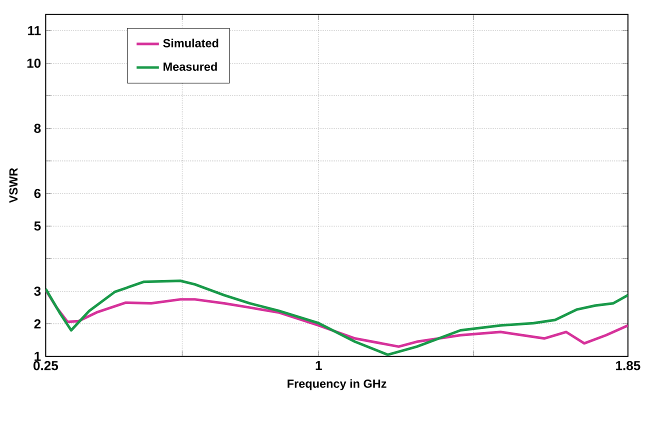  What do you see at coordinates (628, 365) in the screenshot?
I see `x-tick-label: 1.85` at bounding box center [628, 365].